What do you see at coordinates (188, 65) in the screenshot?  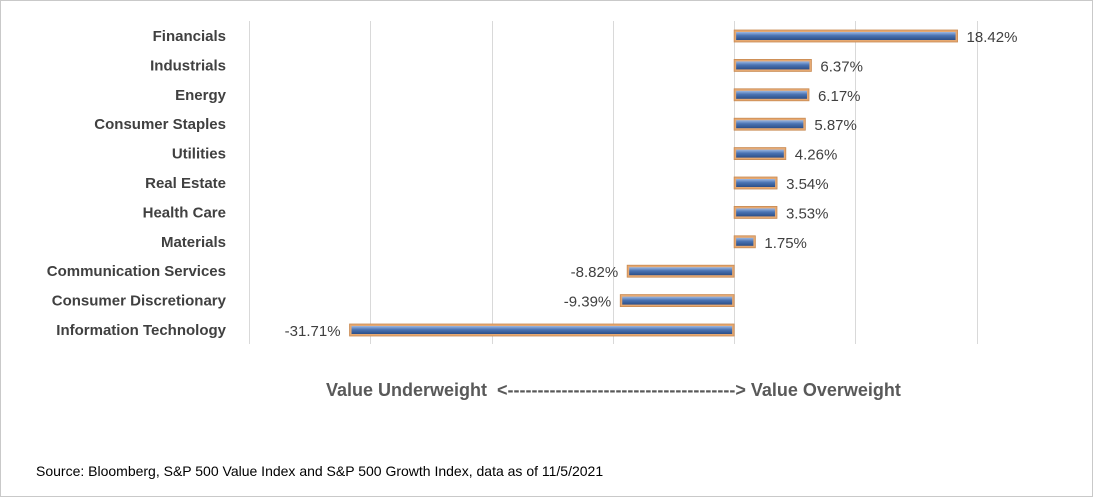 I see `category-label: Industrials` at bounding box center [188, 65].